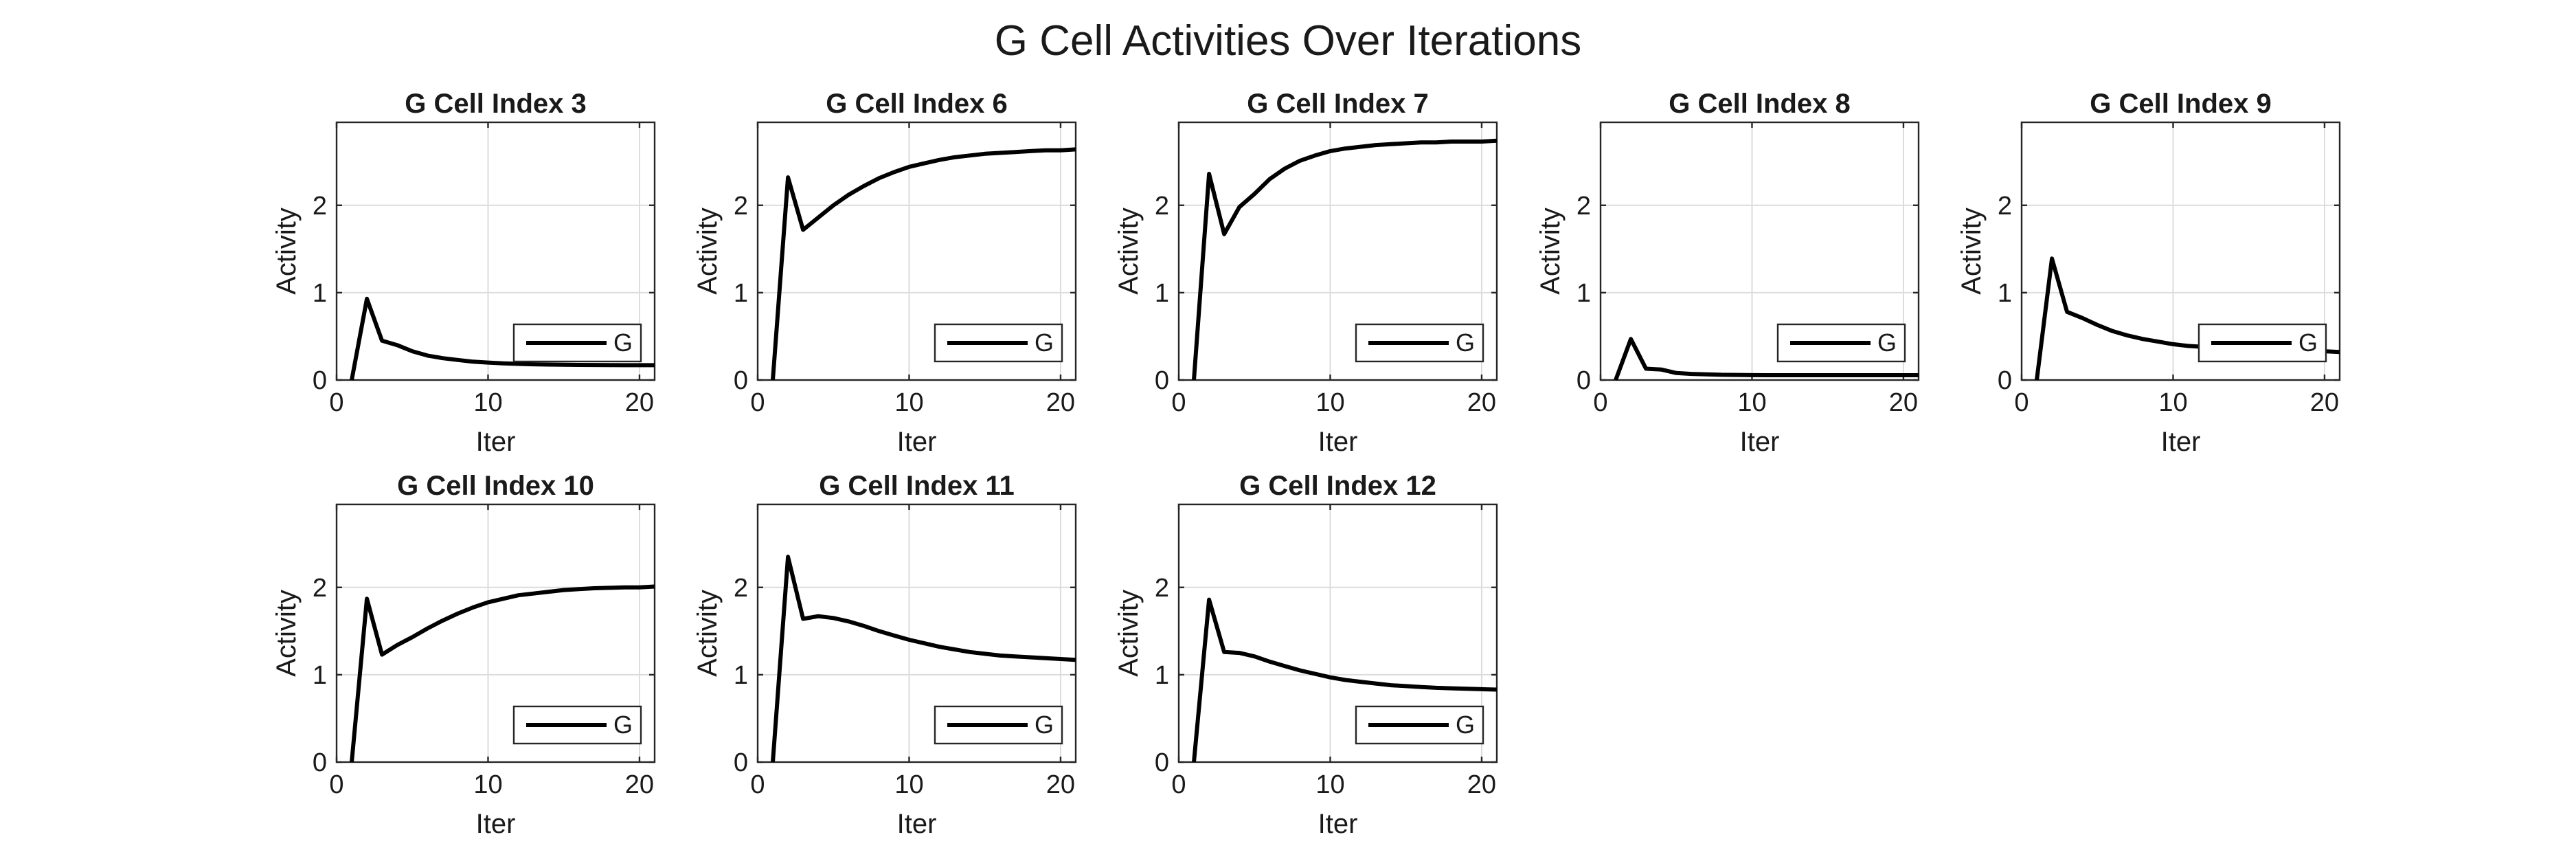 This screenshot has height=859, width=2576. I want to click on subplot-title: G Cell Index 10, so click(495, 486).